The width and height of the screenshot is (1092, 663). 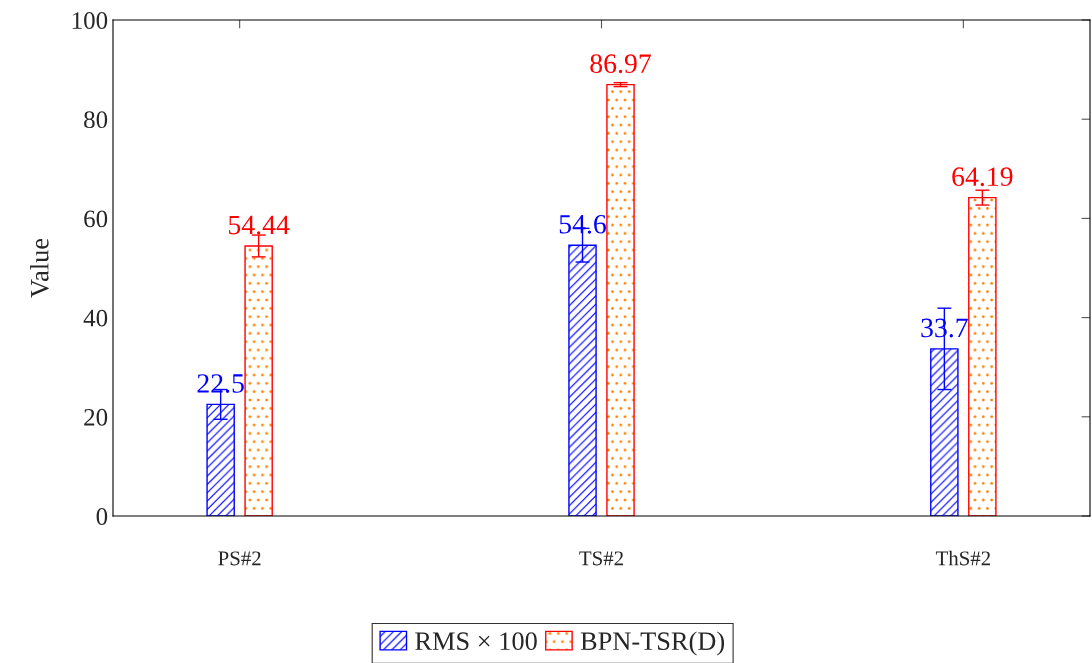 What do you see at coordinates (652, 643) in the screenshot?
I see `legend-label: BPN-TSR(D)` at bounding box center [652, 643].